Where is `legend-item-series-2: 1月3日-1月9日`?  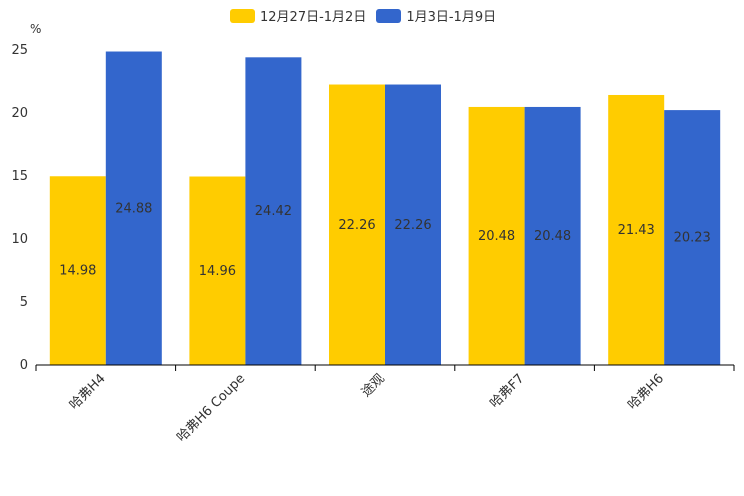
legend-item-series-2: 1月3日-1月9日 is located at coordinates (436, 15).